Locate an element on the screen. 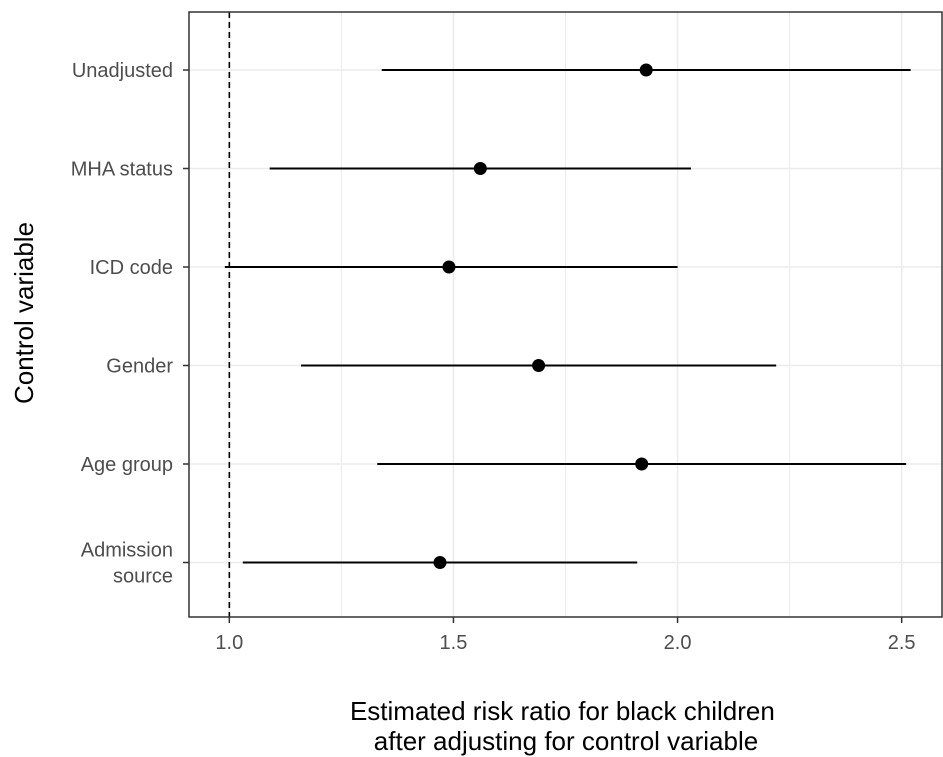 The image size is (943, 757). x-tick-label: 2.5 is located at coordinates (902, 643).